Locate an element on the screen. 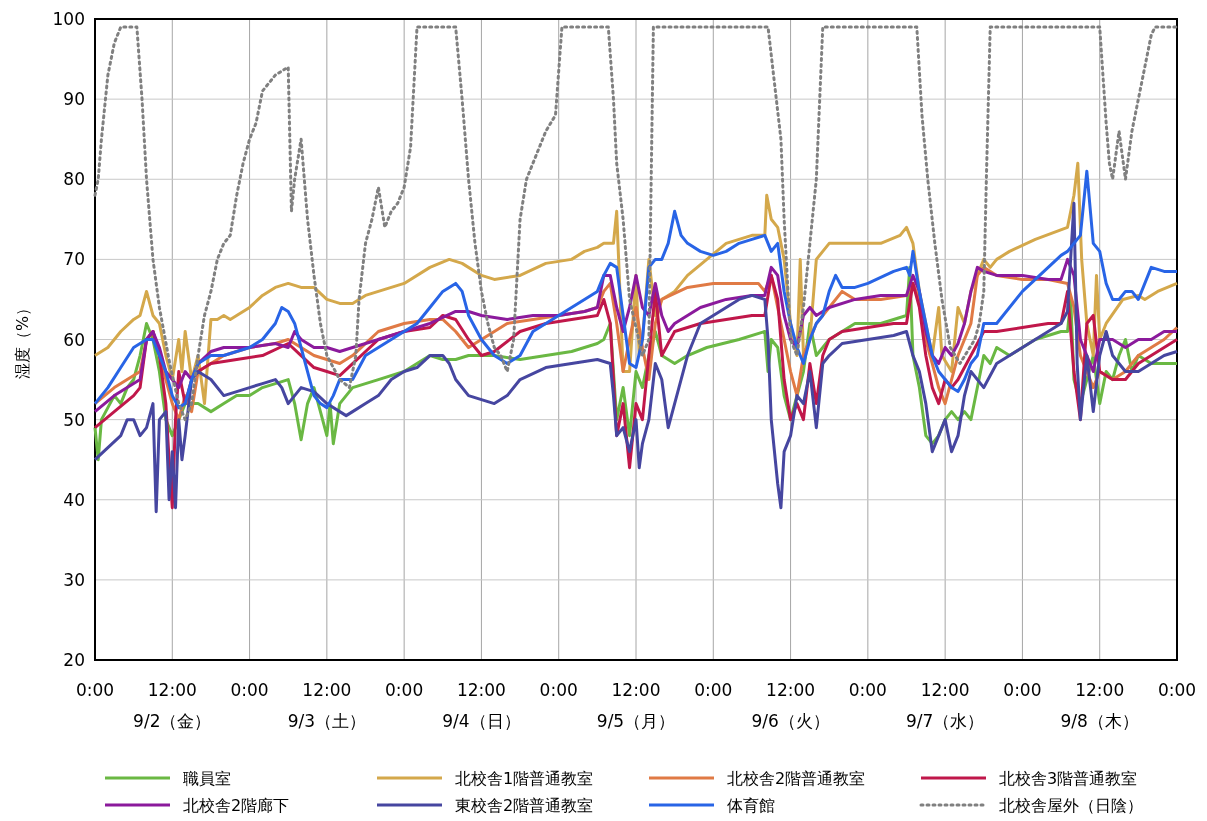  y-tick-label: 50 is located at coordinates (74, 419).